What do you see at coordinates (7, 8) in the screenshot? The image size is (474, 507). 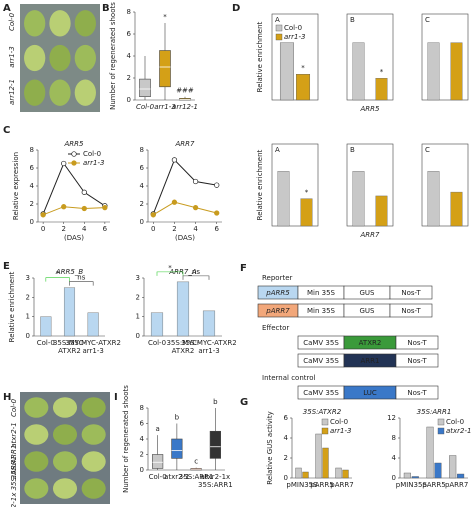 I see `panel-label: A` at bounding box center [7, 8].